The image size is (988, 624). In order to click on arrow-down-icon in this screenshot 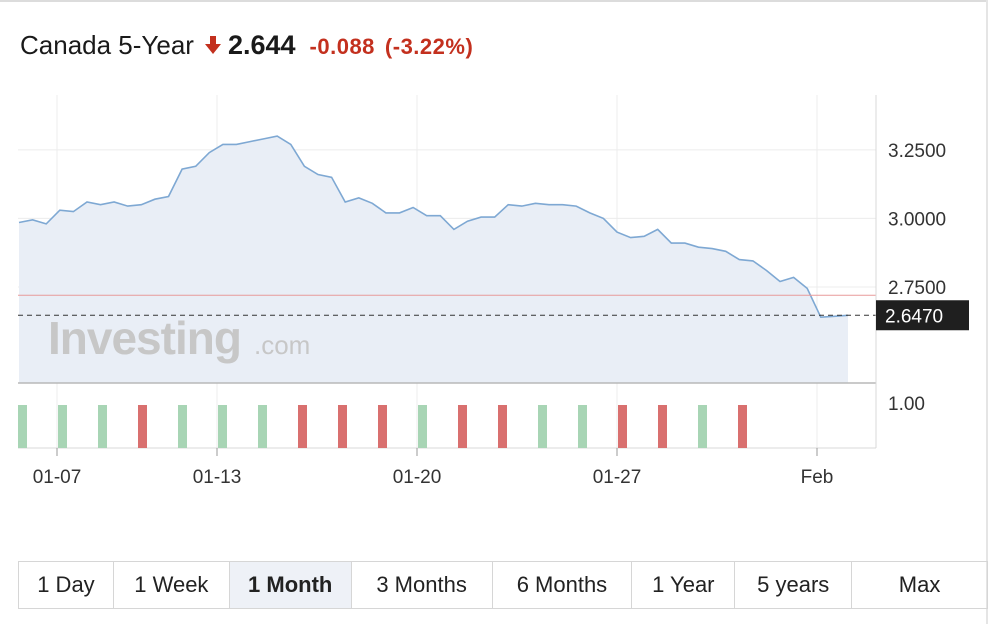, I will do `click(213, 47)`.